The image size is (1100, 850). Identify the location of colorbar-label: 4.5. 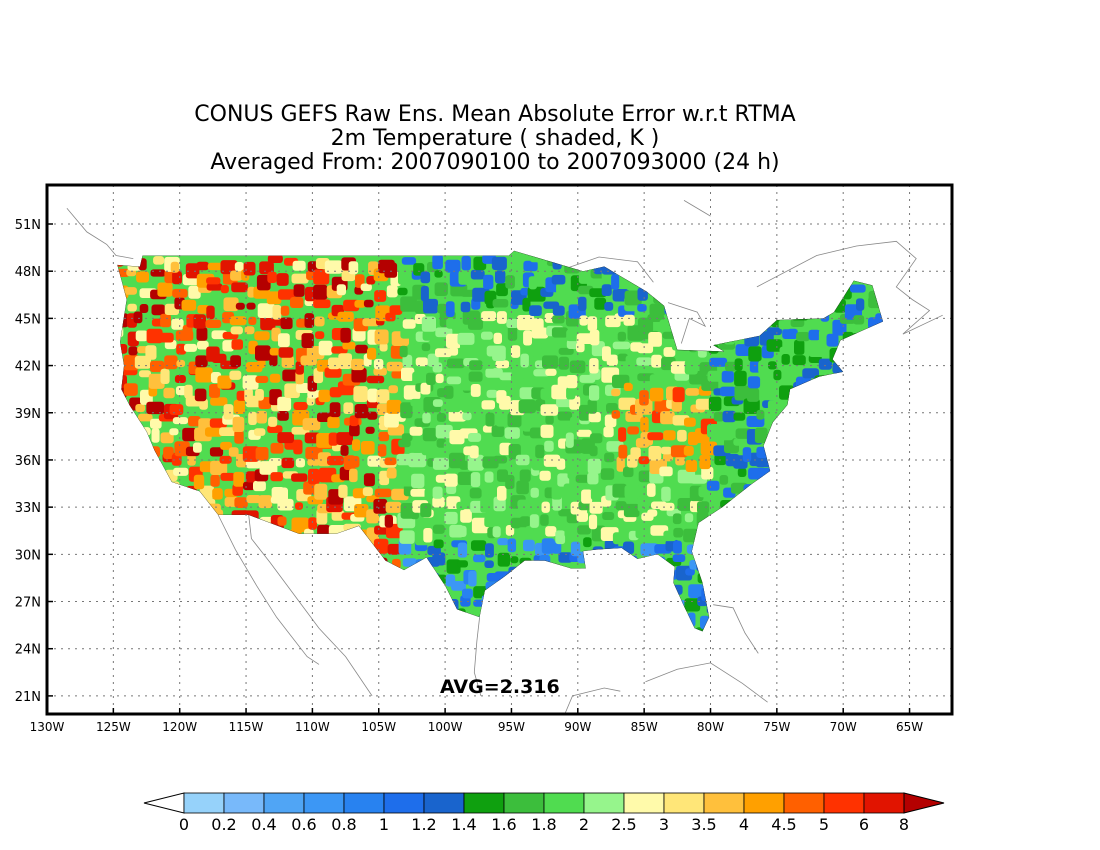
(783, 824).